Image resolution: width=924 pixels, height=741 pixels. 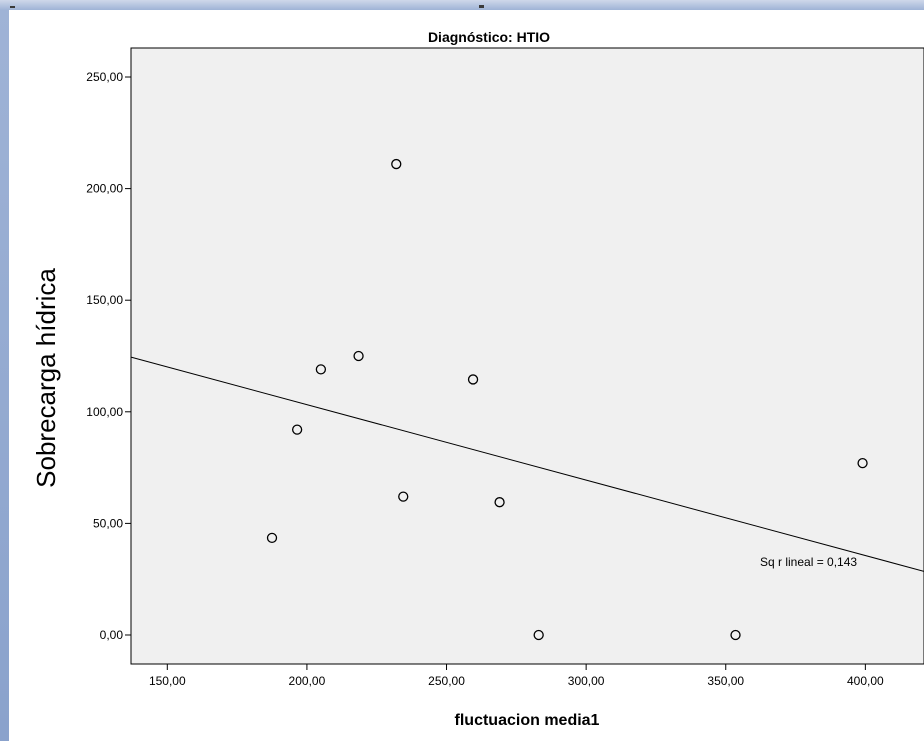 What do you see at coordinates (808, 562) in the screenshot?
I see `r-squared-annotation: Sq r lineal = 0,143` at bounding box center [808, 562].